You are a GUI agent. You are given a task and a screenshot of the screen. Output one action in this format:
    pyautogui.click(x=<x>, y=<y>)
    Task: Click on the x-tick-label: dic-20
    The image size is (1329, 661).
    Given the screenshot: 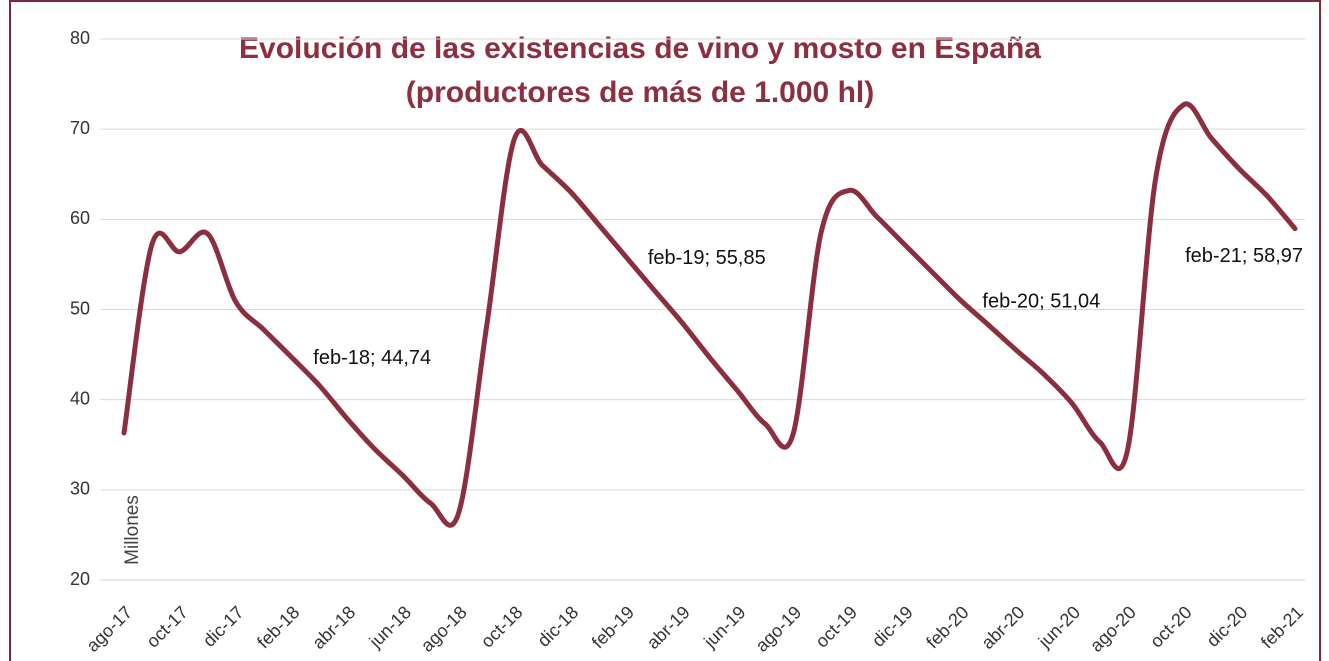 What is the action you would take?
    pyautogui.click(x=1227, y=626)
    